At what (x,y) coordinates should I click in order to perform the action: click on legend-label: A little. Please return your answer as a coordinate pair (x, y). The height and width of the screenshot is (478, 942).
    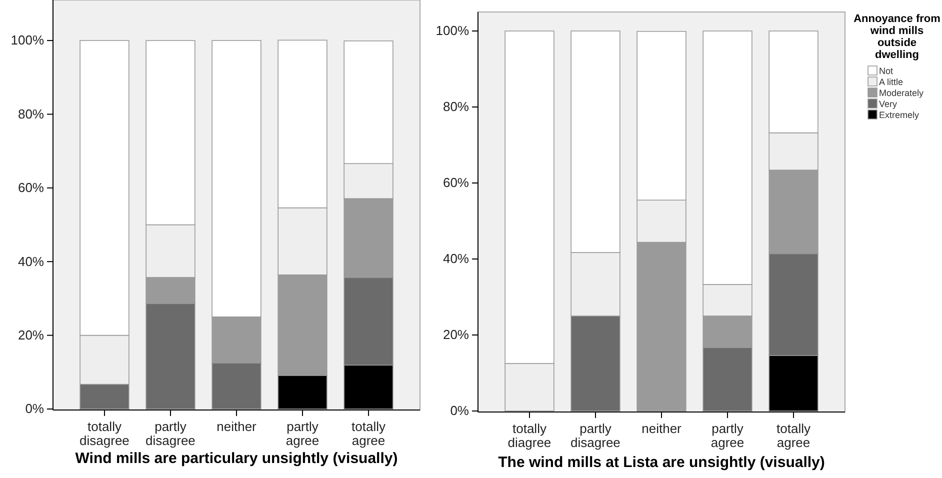
    Looking at the image, I should click on (891, 82).